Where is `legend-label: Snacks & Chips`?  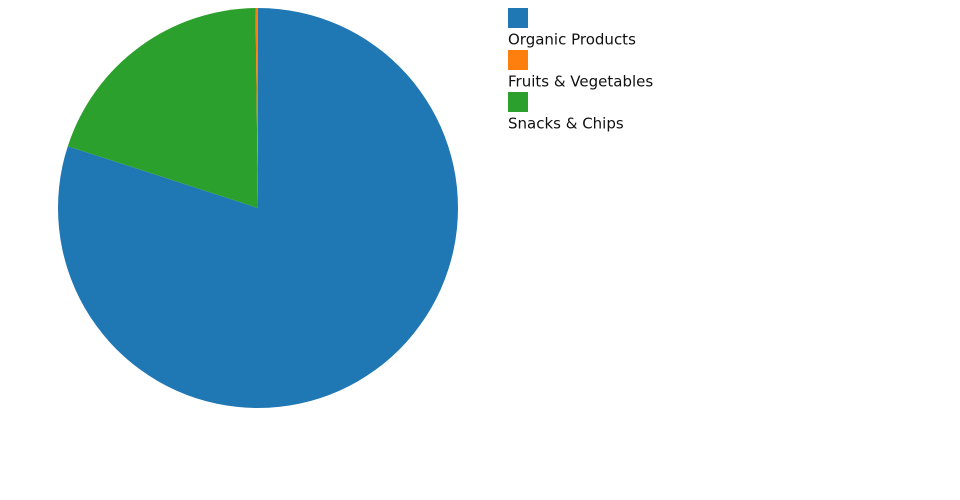
legend-label: Snacks & Chips is located at coordinates (566, 124).